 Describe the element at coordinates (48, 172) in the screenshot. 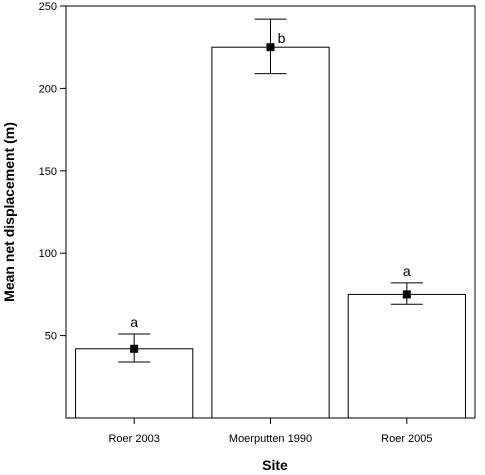

I see `y-tick-label-150: 150` at that location.